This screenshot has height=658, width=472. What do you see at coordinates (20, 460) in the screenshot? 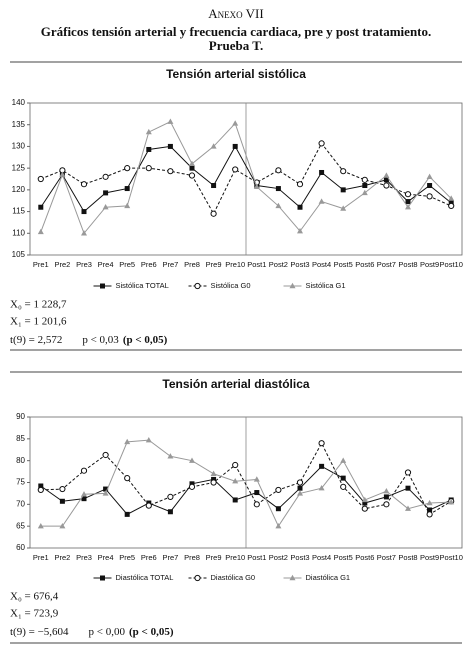
I see `y-tick-label: 80` at bounding box center [20, 460].